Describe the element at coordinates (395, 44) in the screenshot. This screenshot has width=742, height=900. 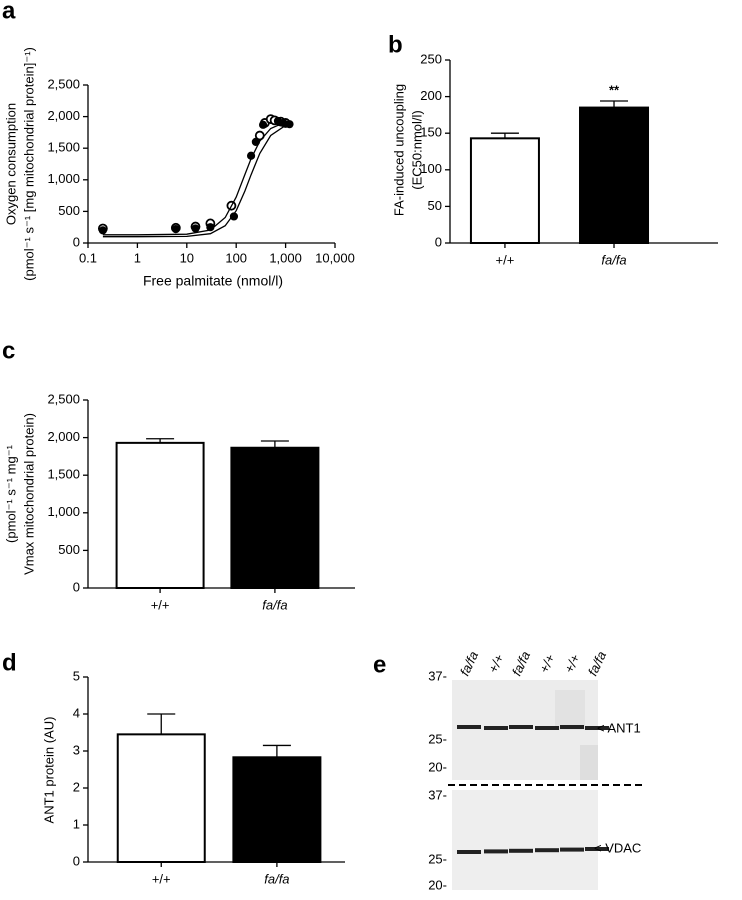
I see `panel-letter: b` at that location.